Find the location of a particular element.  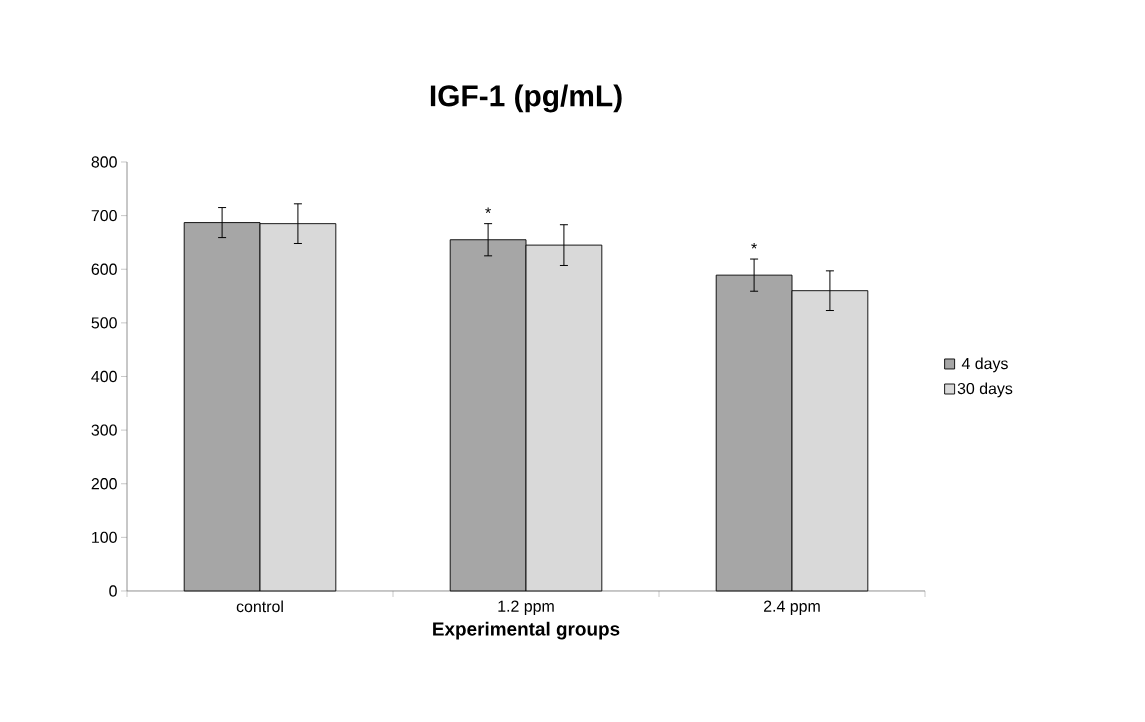

legend-label: 30 days is located at coordinates (985, 390).